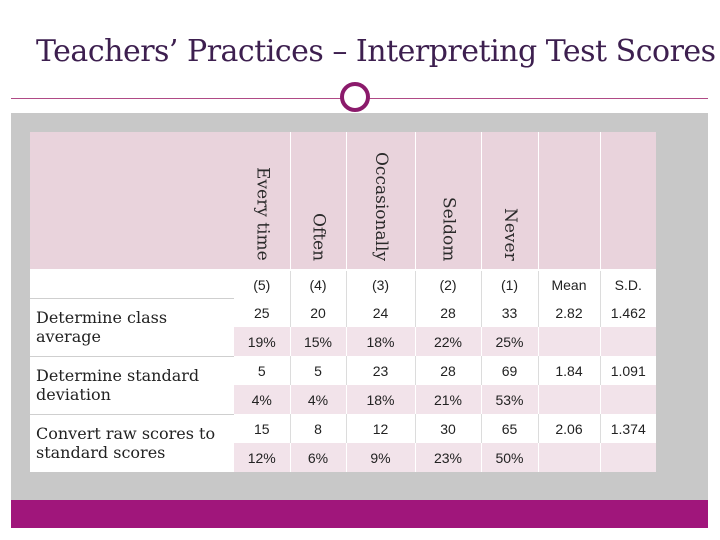  I want to click on percent-cell: 53%, so click(510, 399).